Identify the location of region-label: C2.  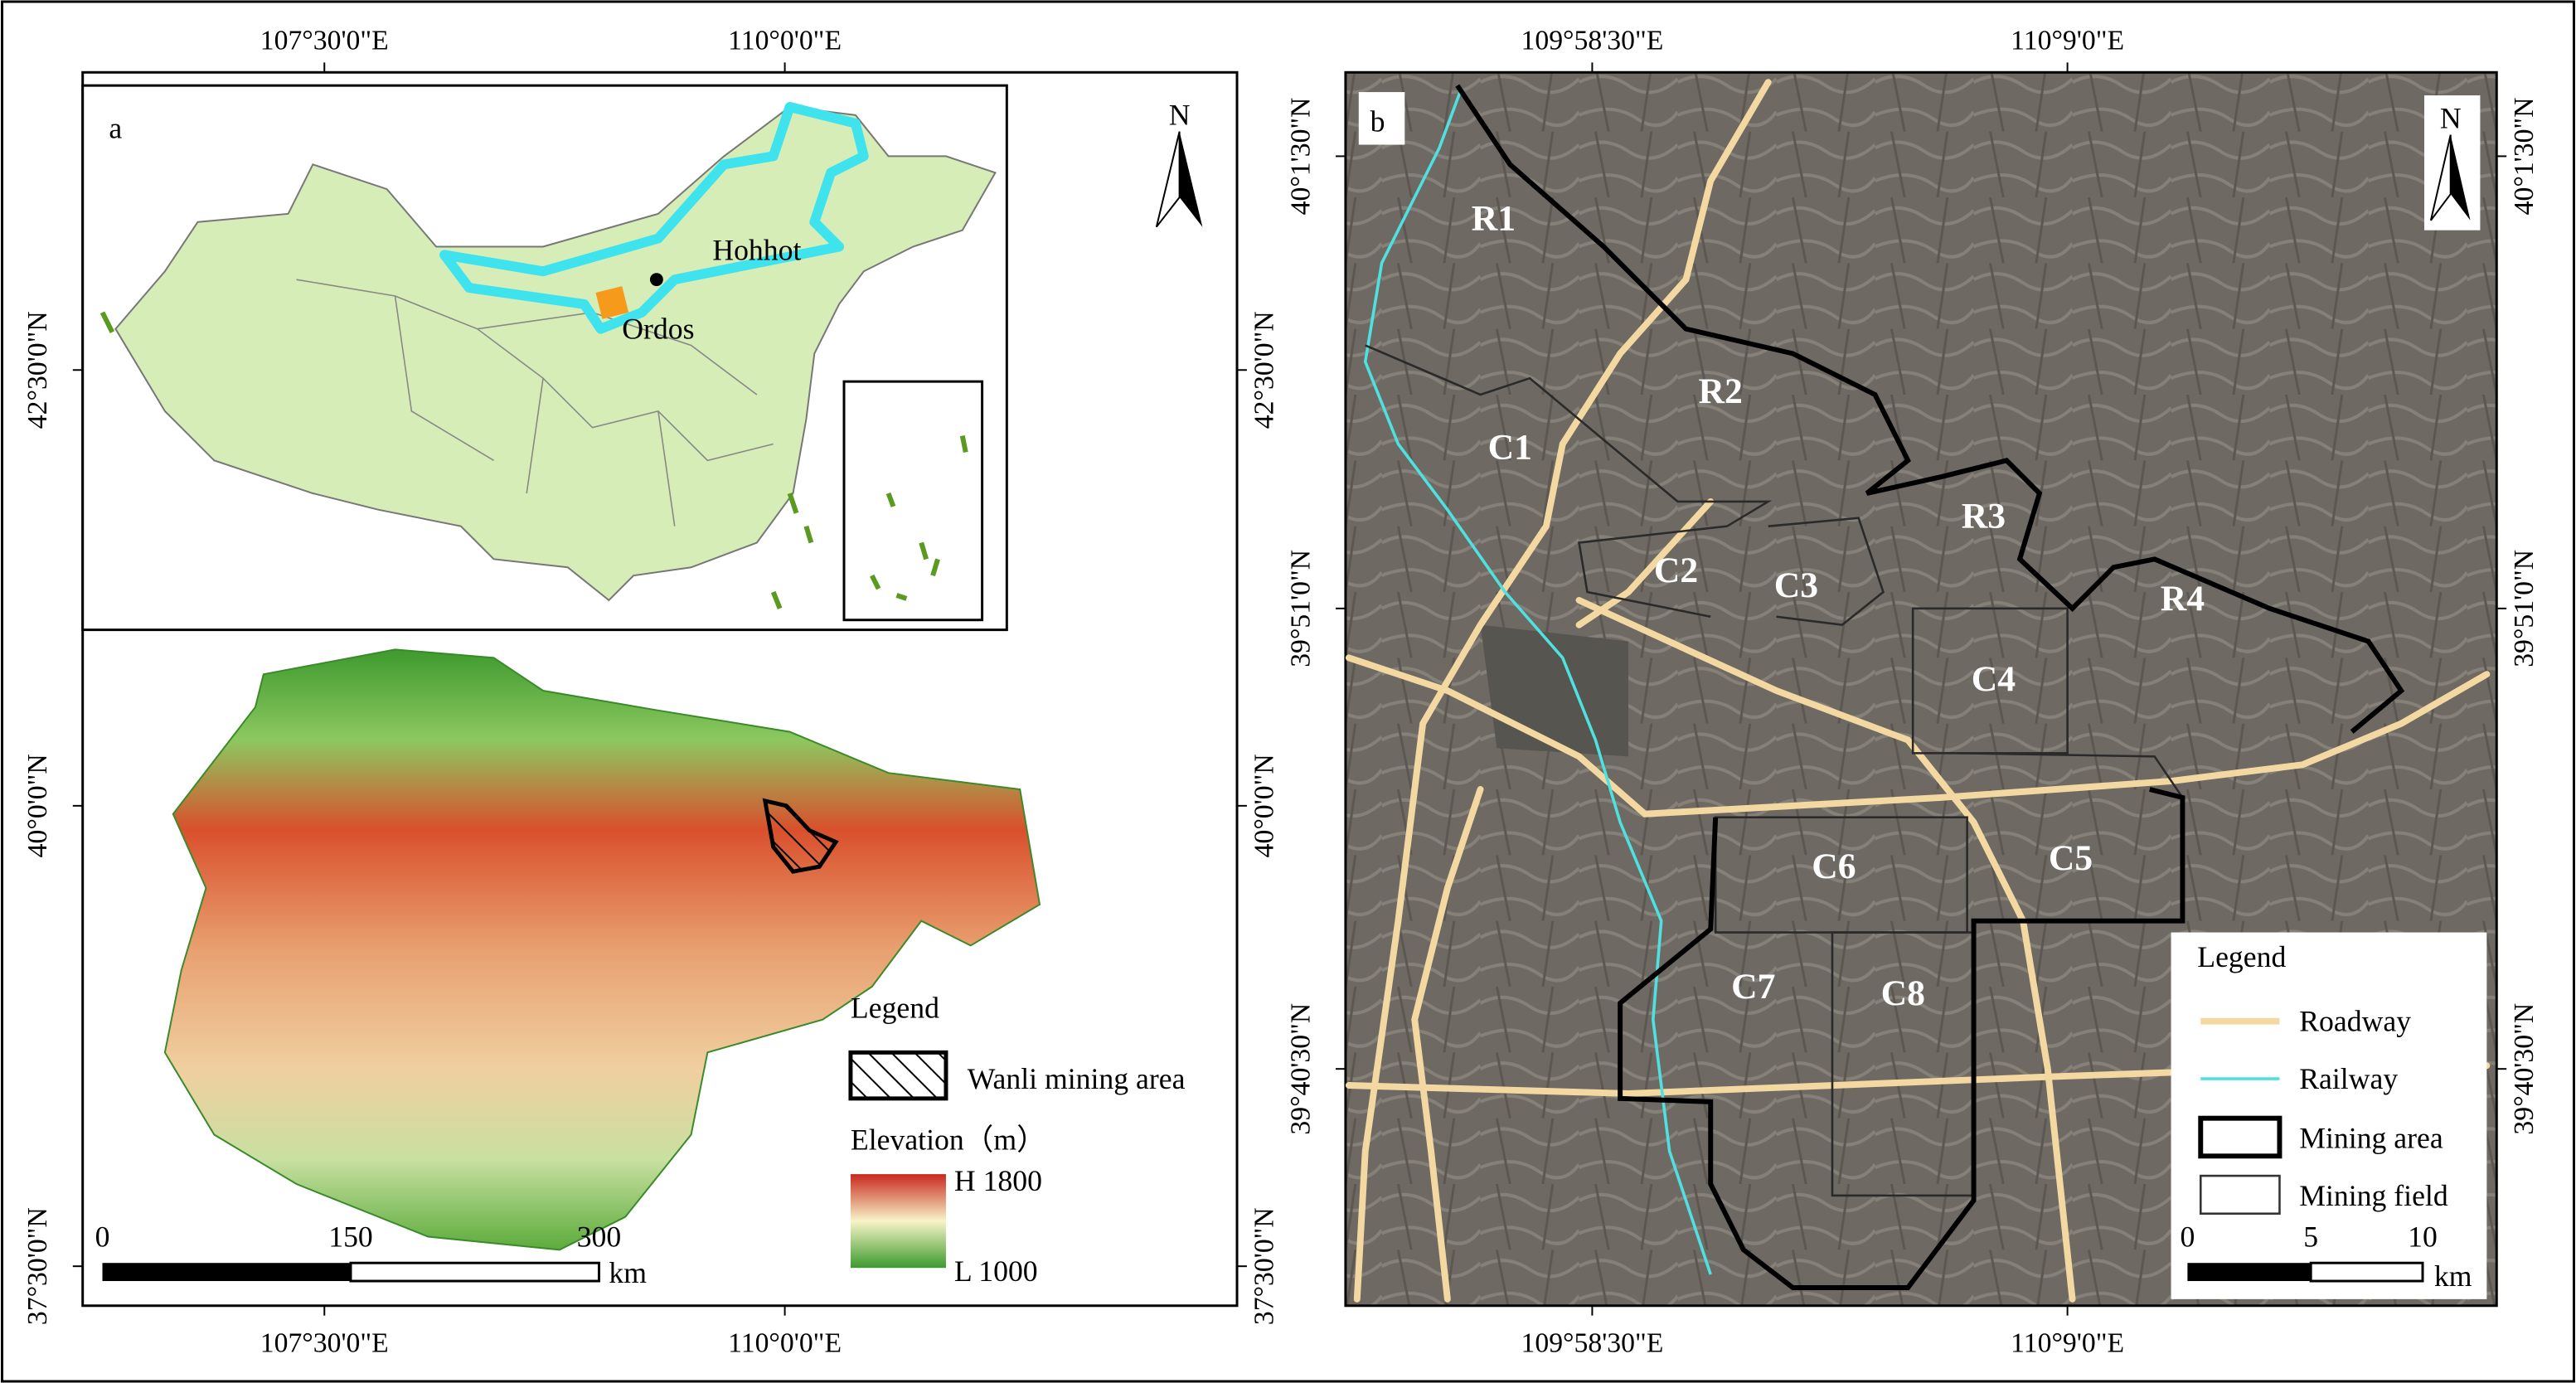
(1676, 570).